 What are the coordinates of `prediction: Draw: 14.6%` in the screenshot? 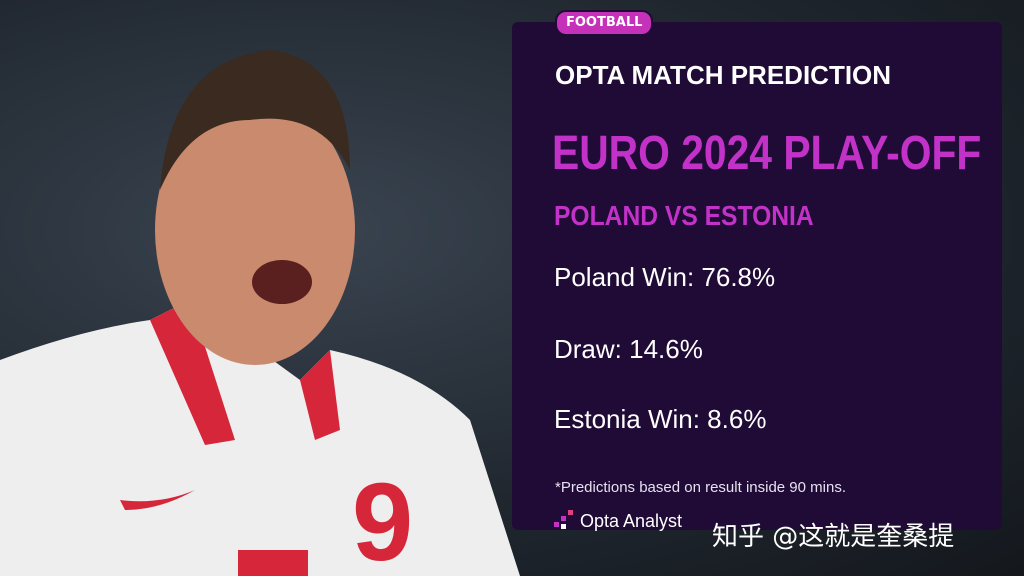 It's located at (628, 349).